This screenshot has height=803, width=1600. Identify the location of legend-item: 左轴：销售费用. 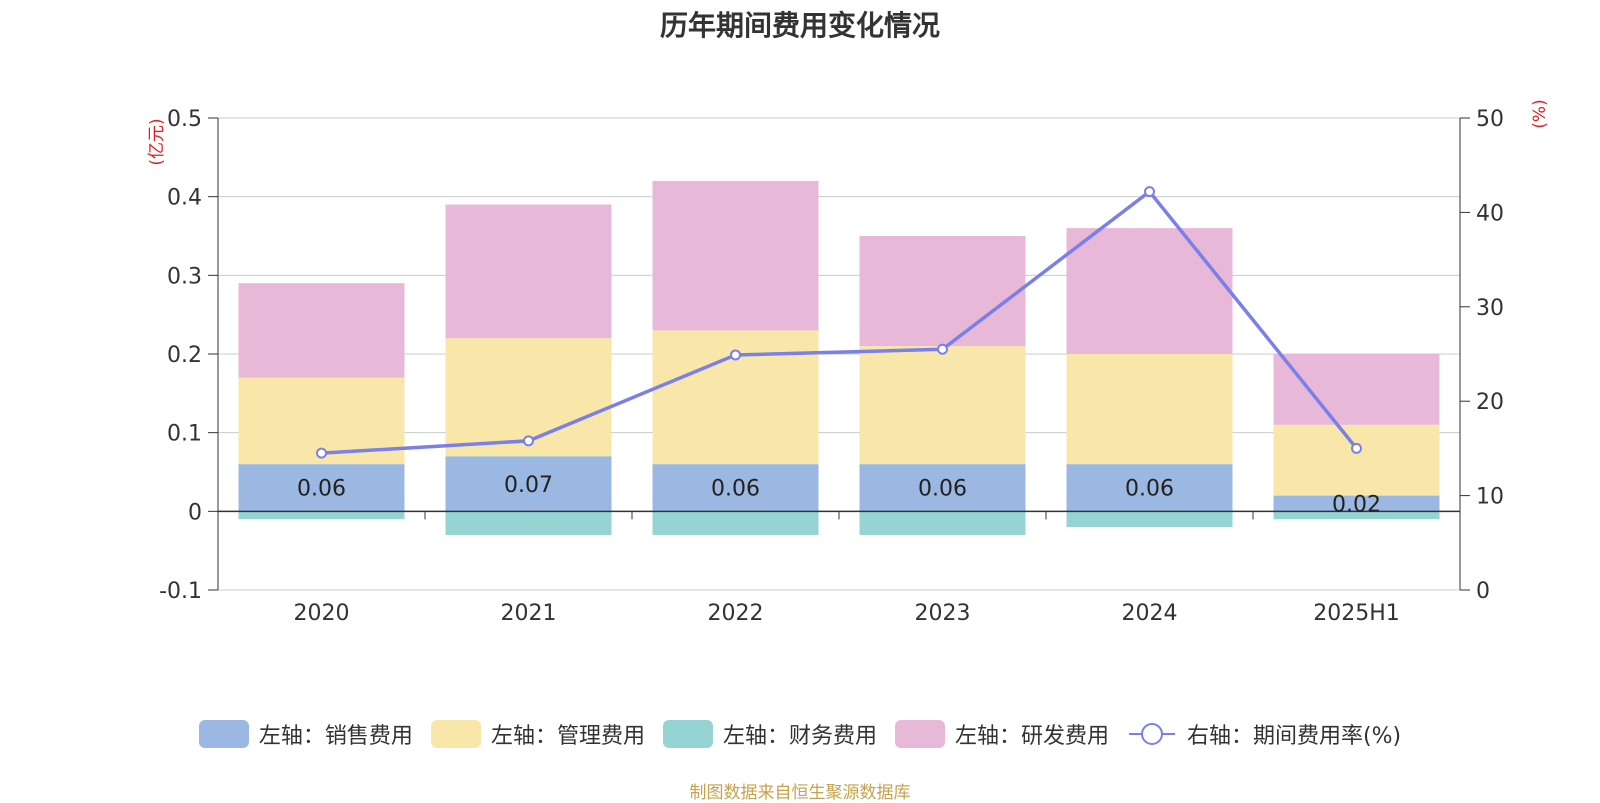
(305, 734).